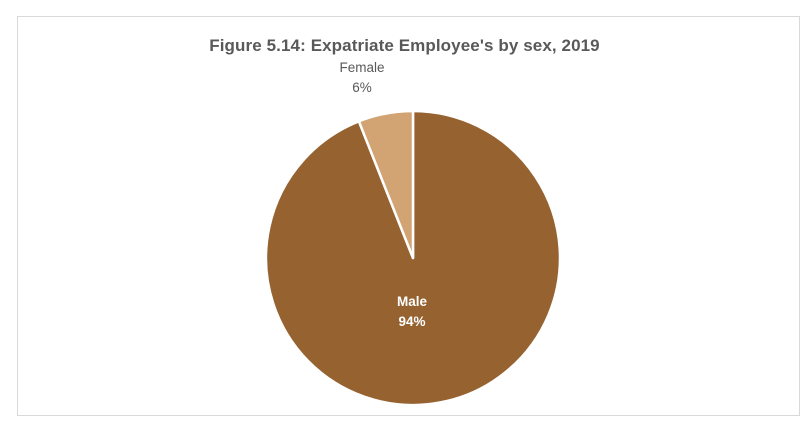  What do you see at coordinates (361, 67) in the screenshot?
I see `slice-label-female: Female` at bounding box center [361, 67].